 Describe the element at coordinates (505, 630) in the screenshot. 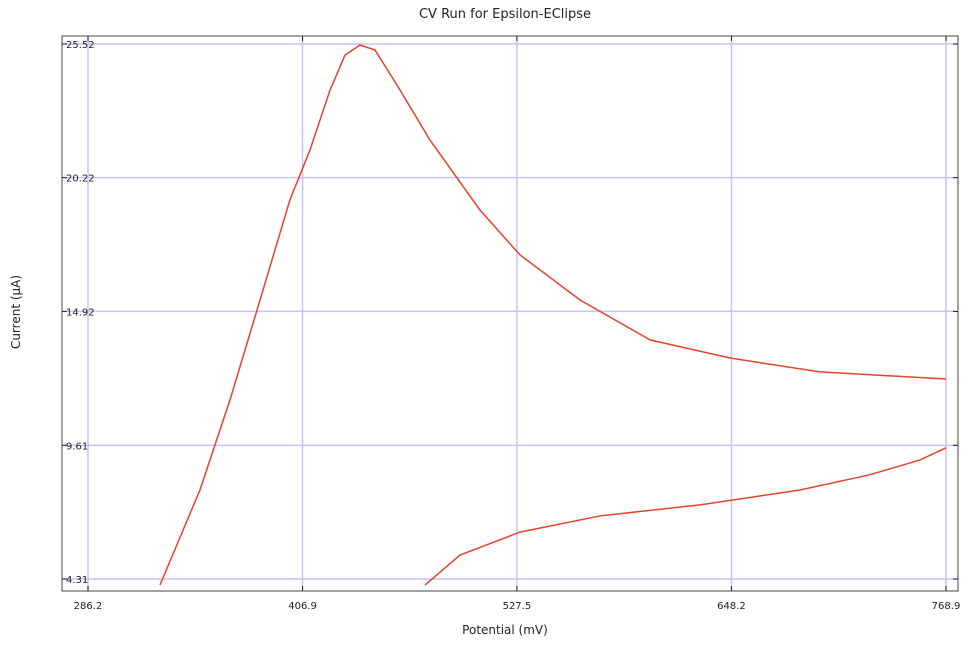

I see `x-axis-label: Potential (mV)` at that location.